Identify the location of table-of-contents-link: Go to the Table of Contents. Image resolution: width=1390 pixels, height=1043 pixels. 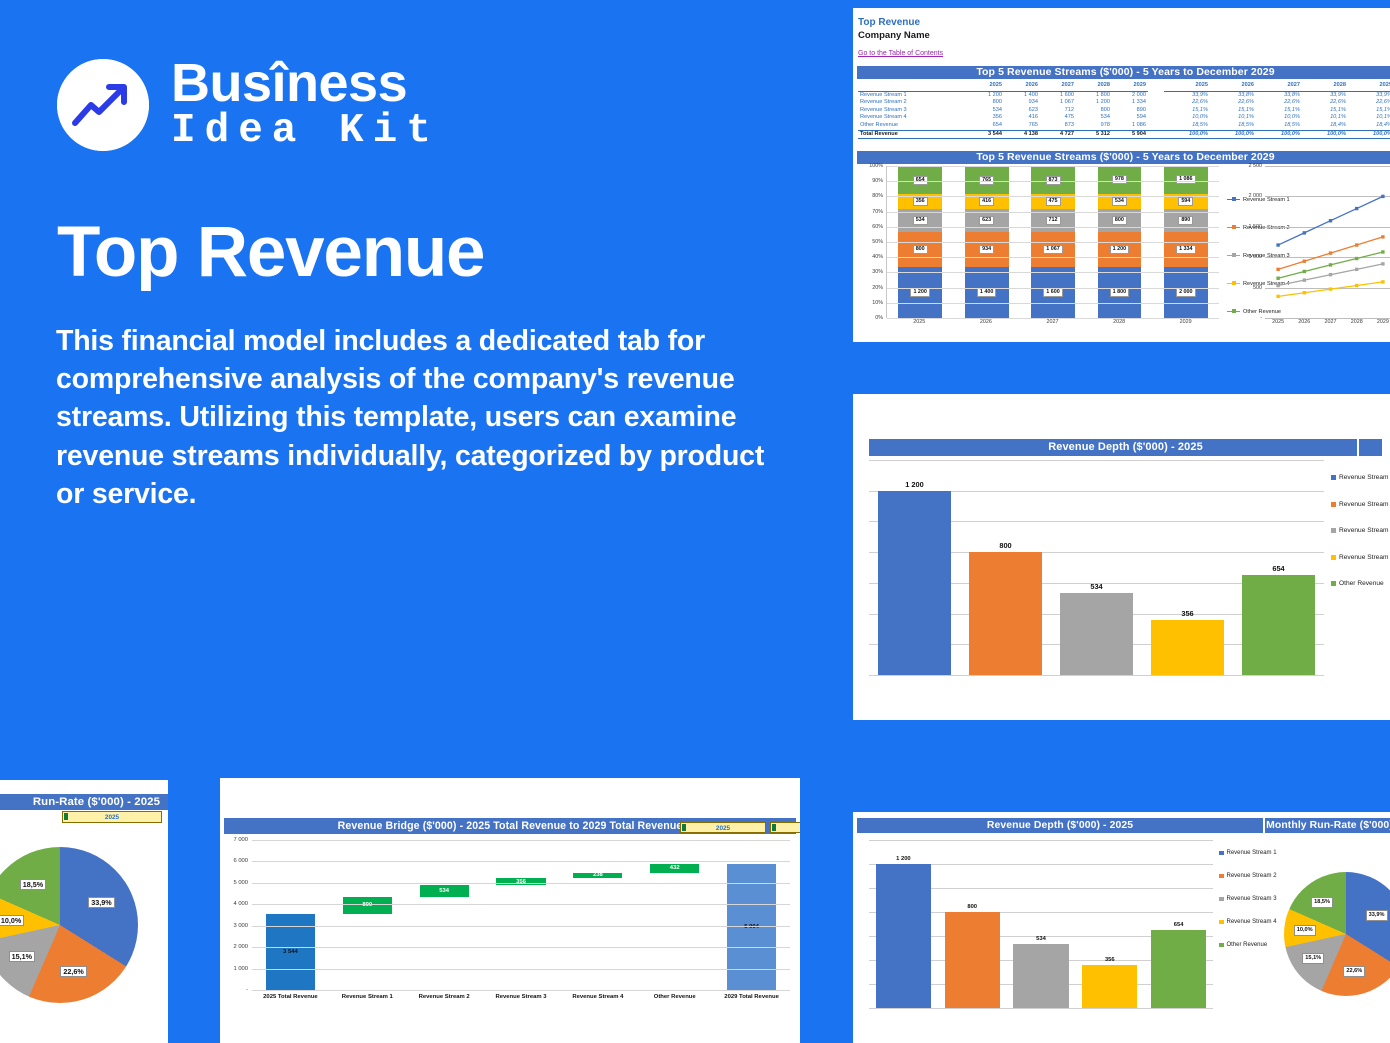
(901, 53).